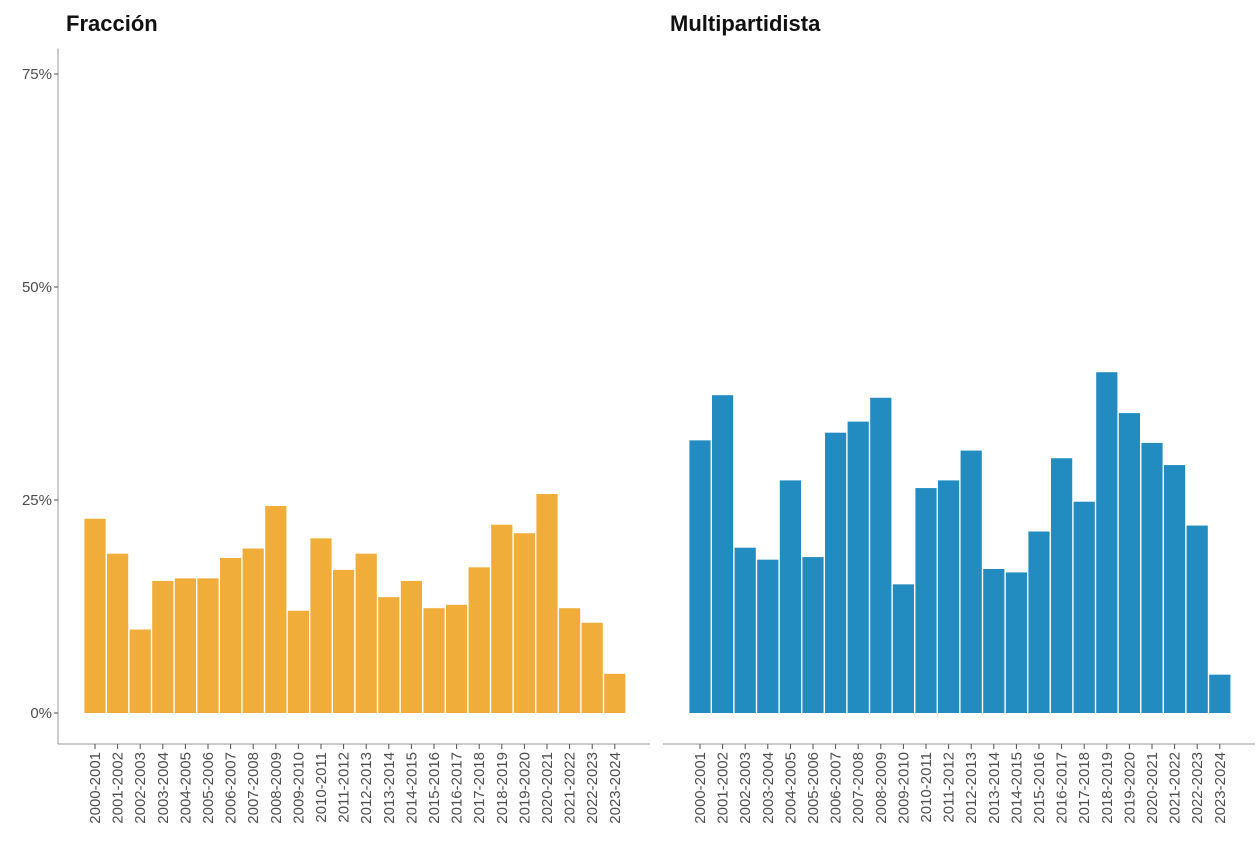 The width and height of the screenshot is (1257, 857). What do you see at coordinates (112, 23) in the screenshot?
I see `panel-title: Fracción` at bounding box center [112, 23].